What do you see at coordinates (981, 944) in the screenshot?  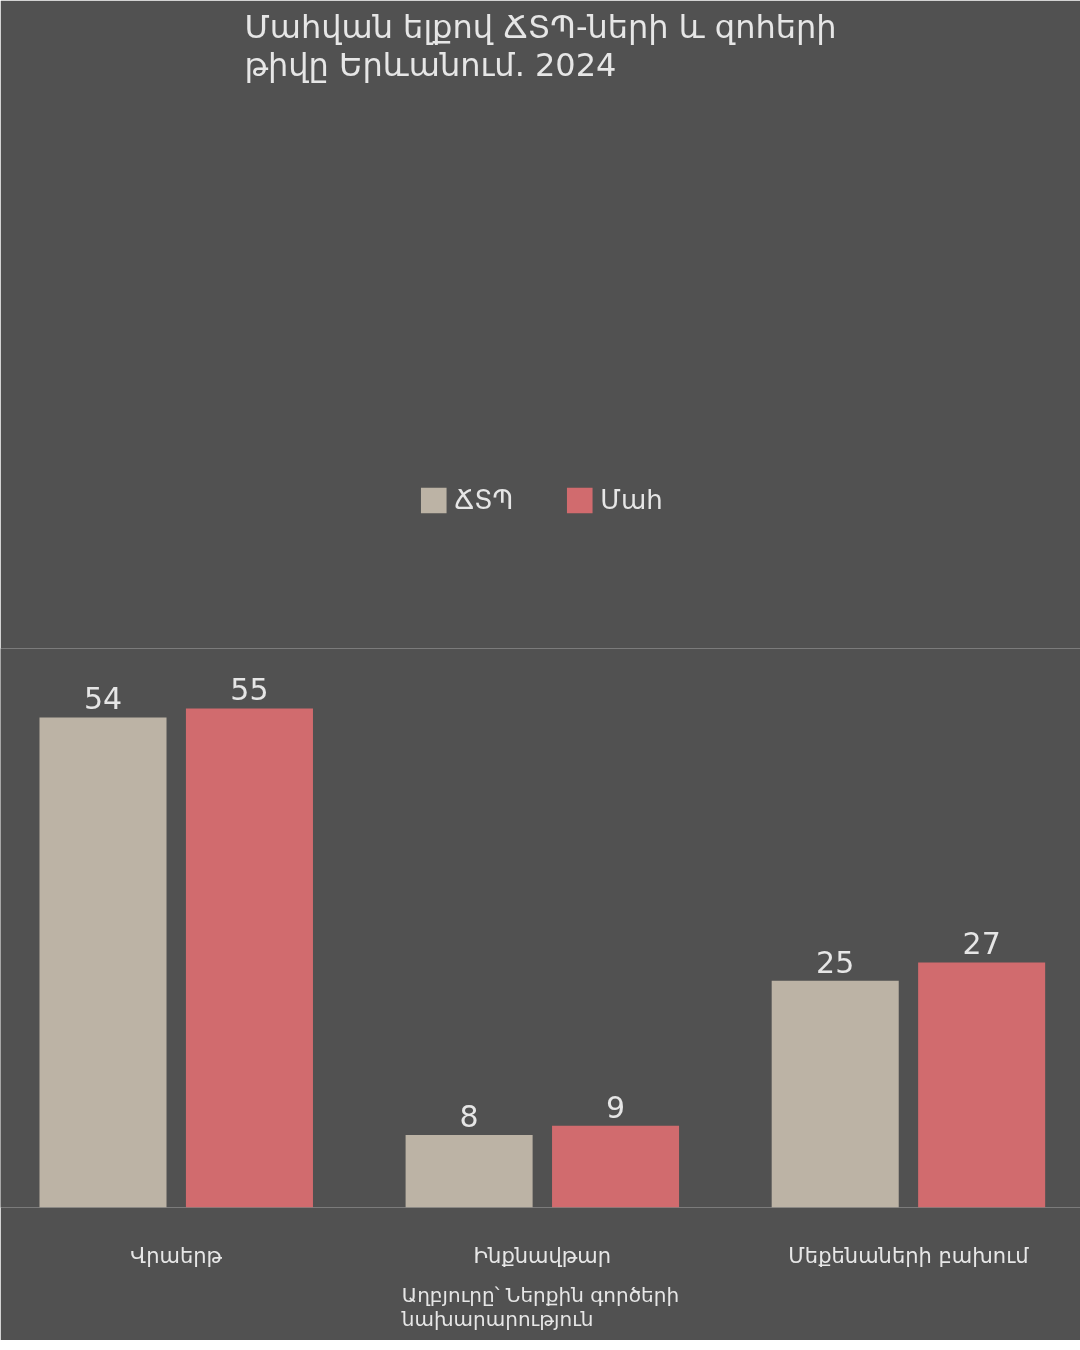 I see `data-label: 27` at bounding box center [981, 944].